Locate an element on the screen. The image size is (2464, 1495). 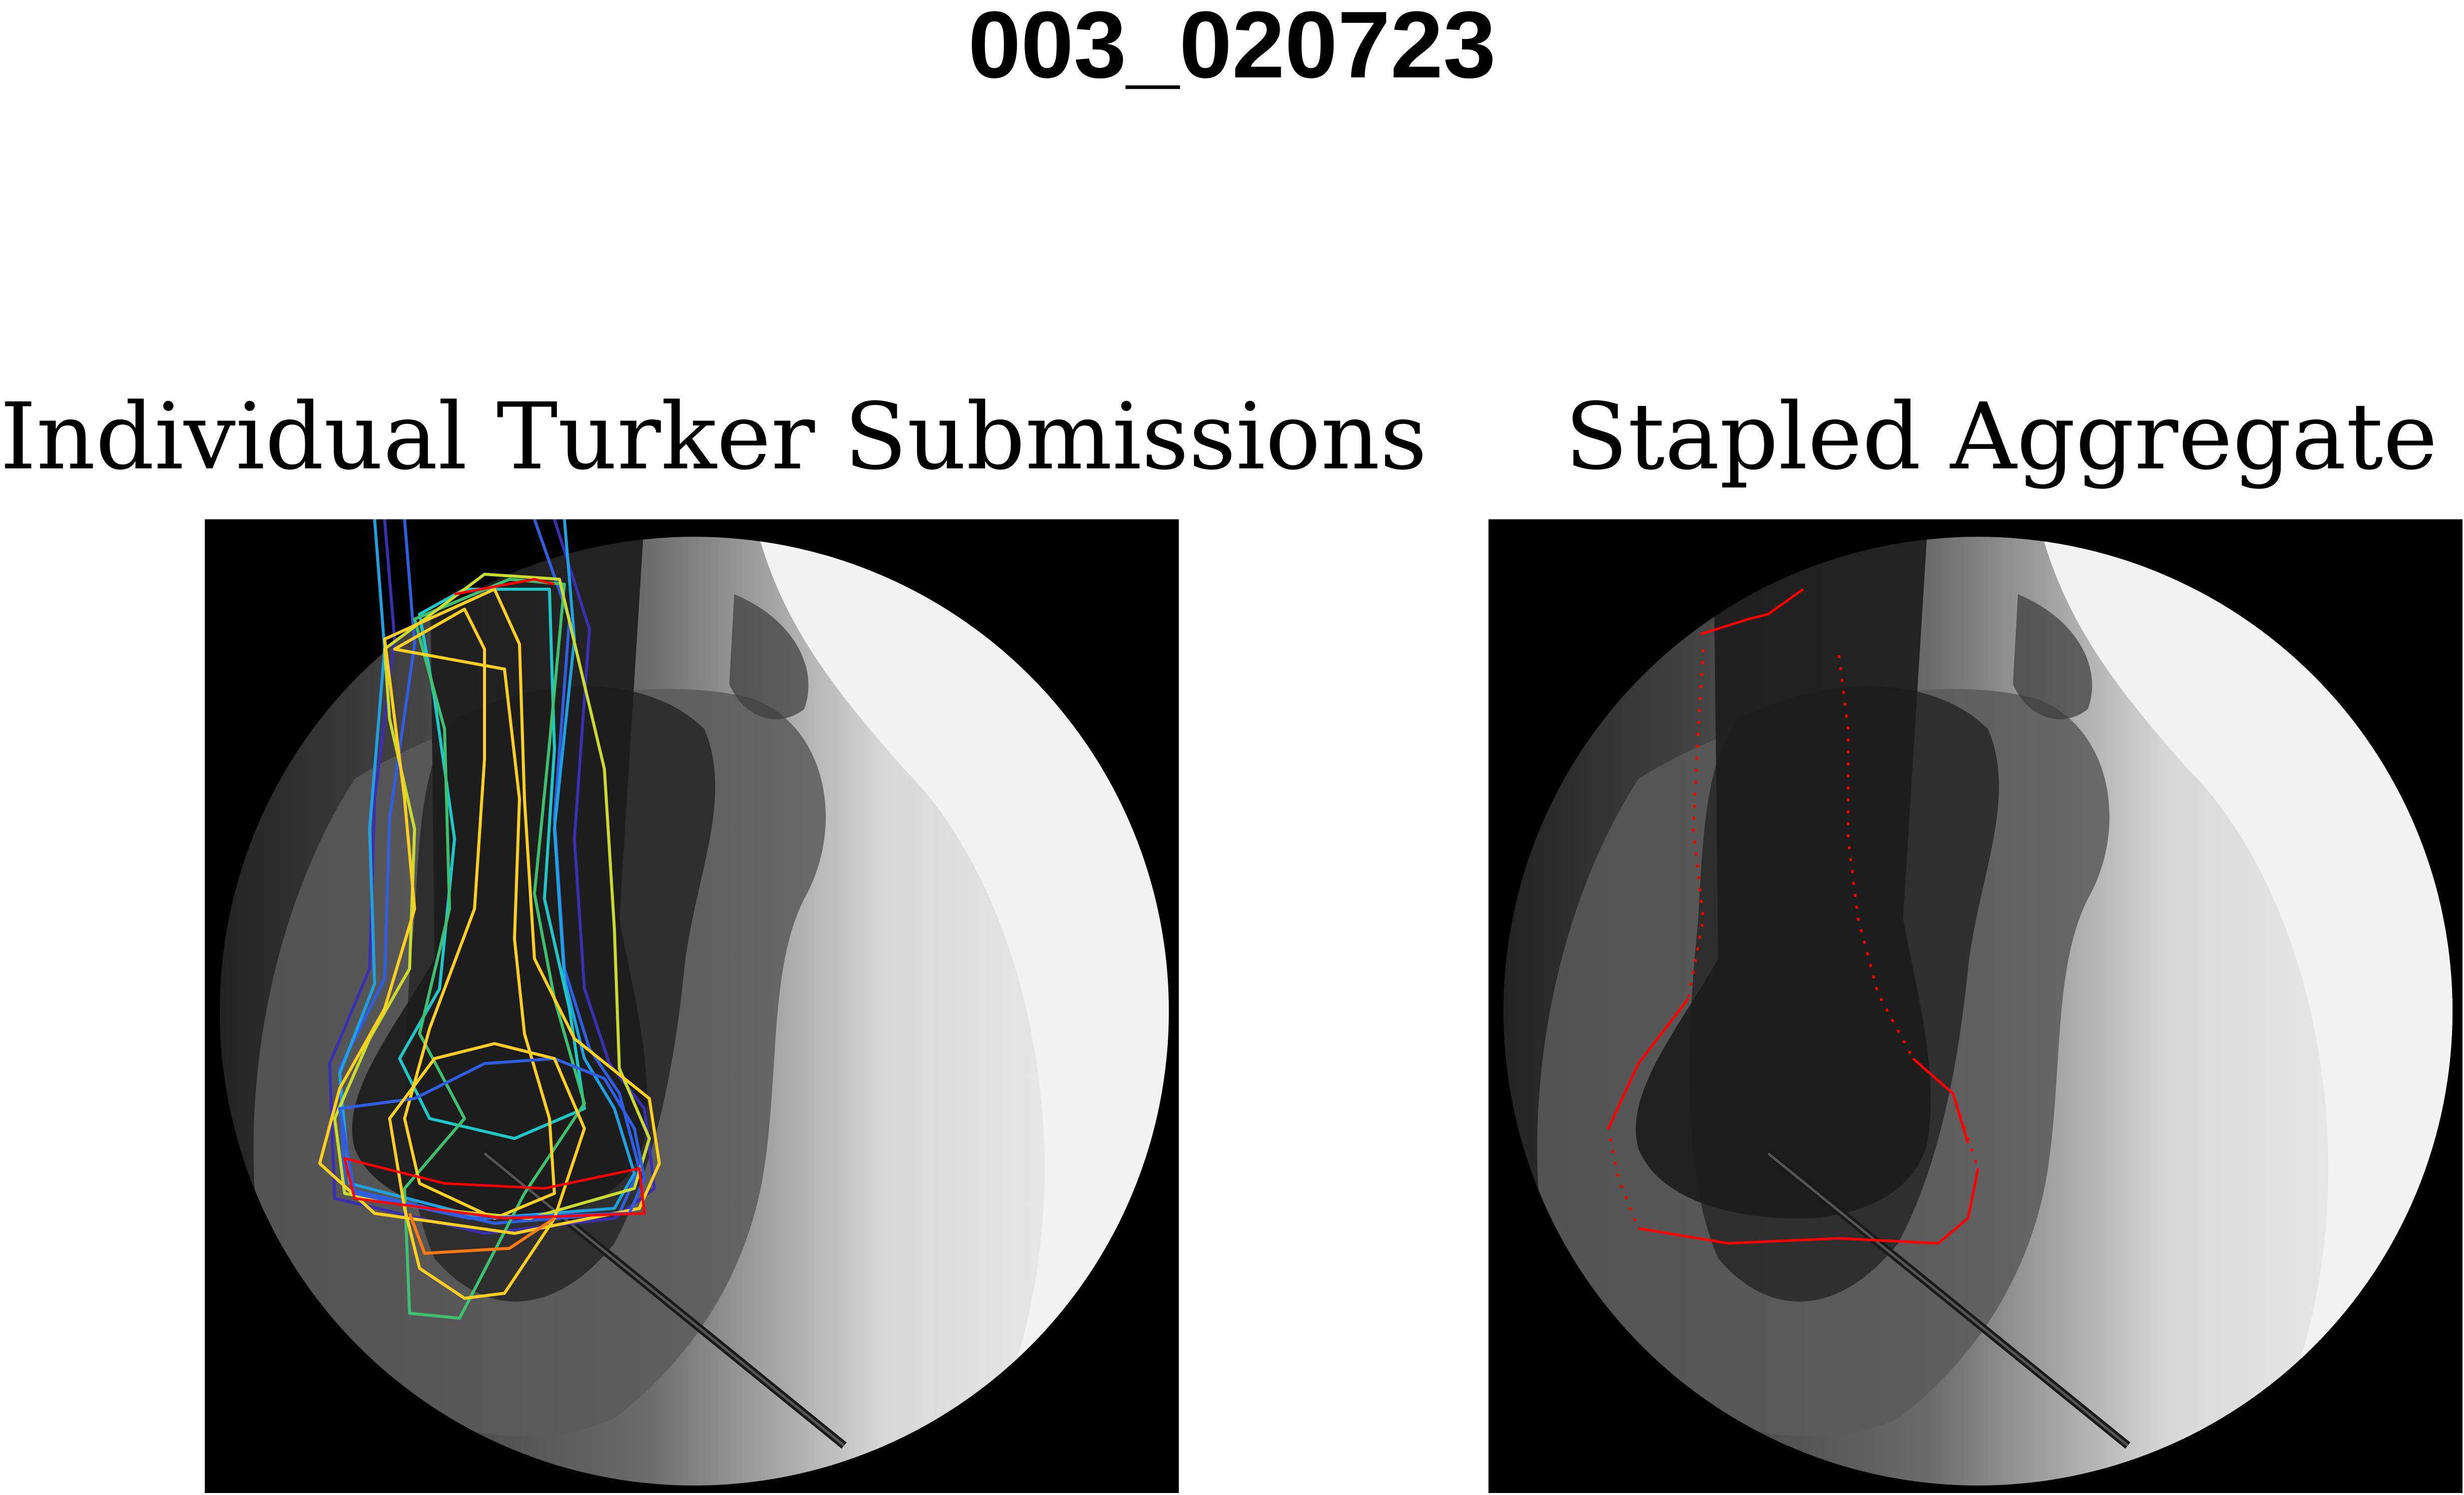
figure-title: 003_020723 is located at coordinates (1232, 49).